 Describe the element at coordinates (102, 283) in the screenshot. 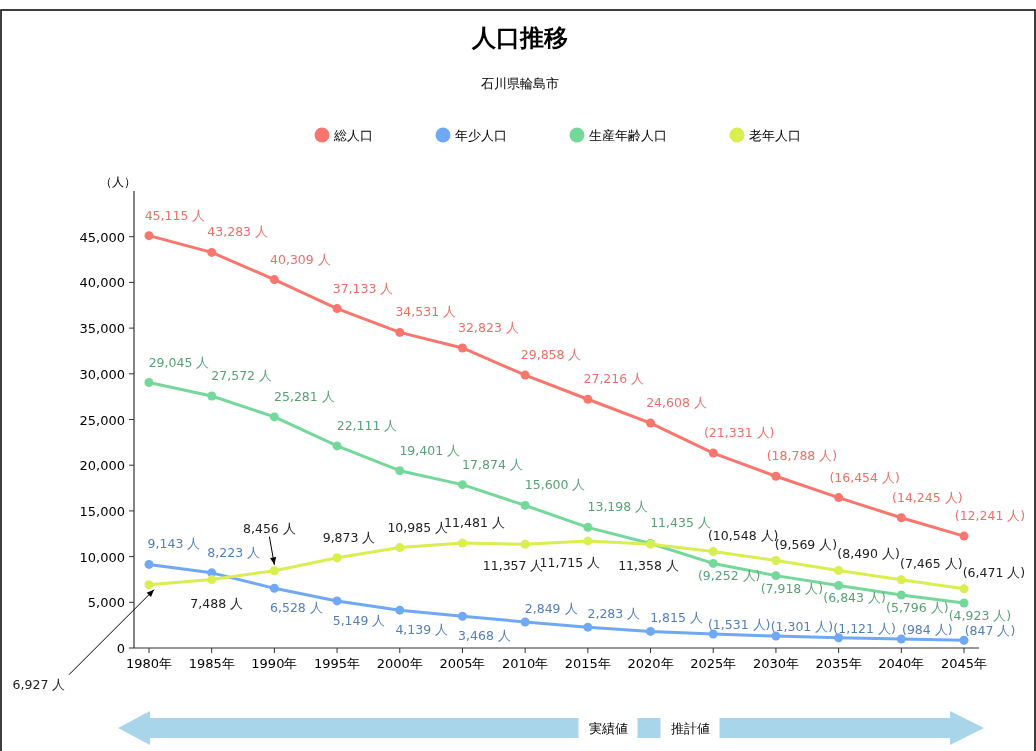

I see `y-tick-label: 40,000` at that location.